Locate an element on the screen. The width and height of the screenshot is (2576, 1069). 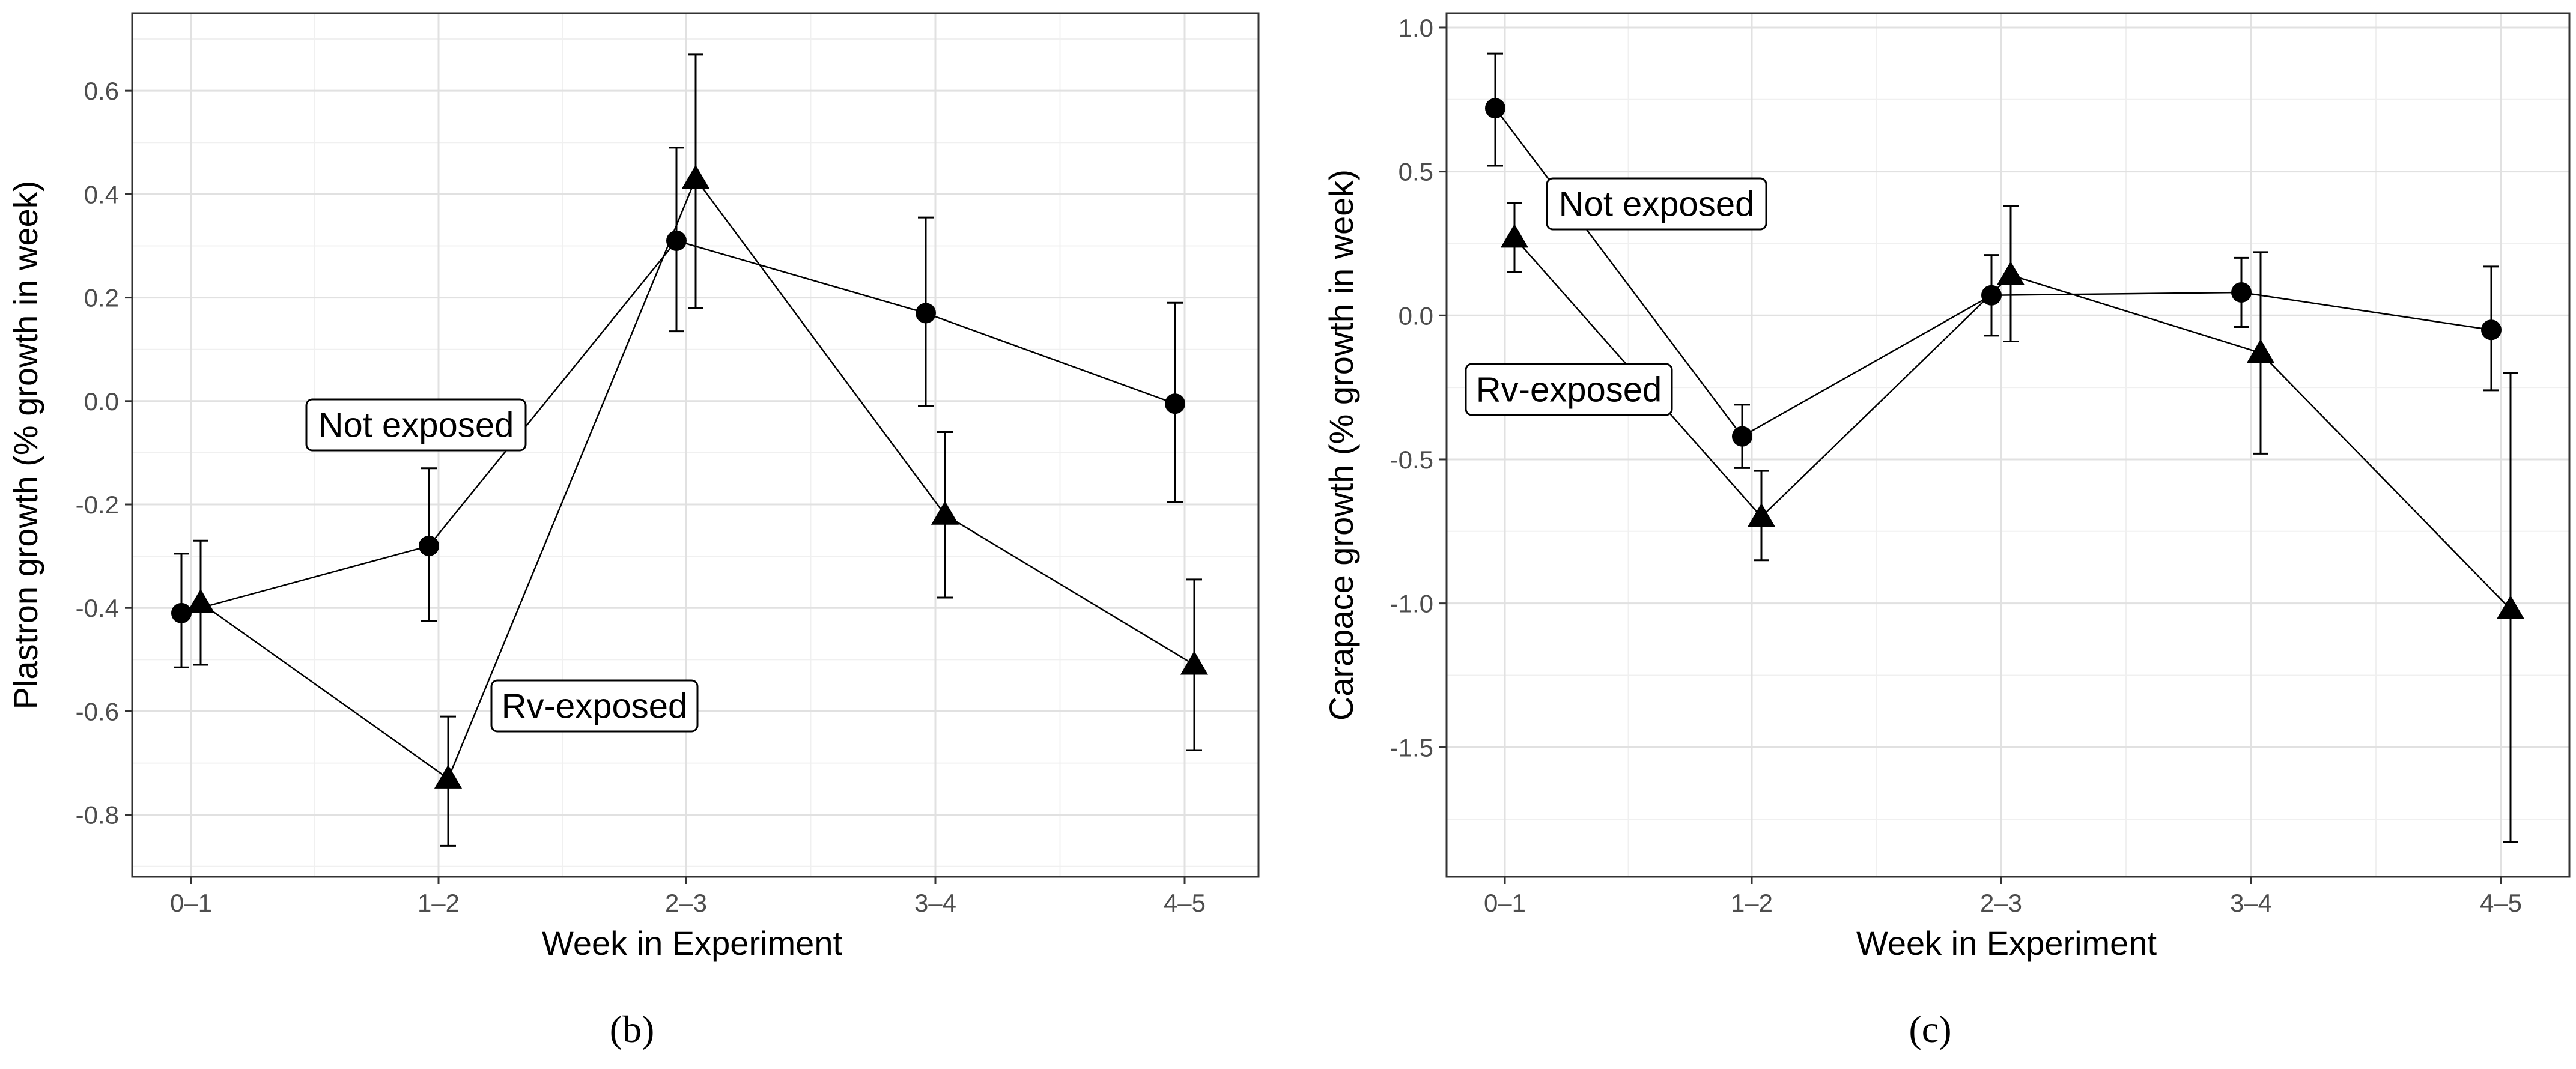
y-tick-label: -0.5 is located at coordinates (1411, 460).